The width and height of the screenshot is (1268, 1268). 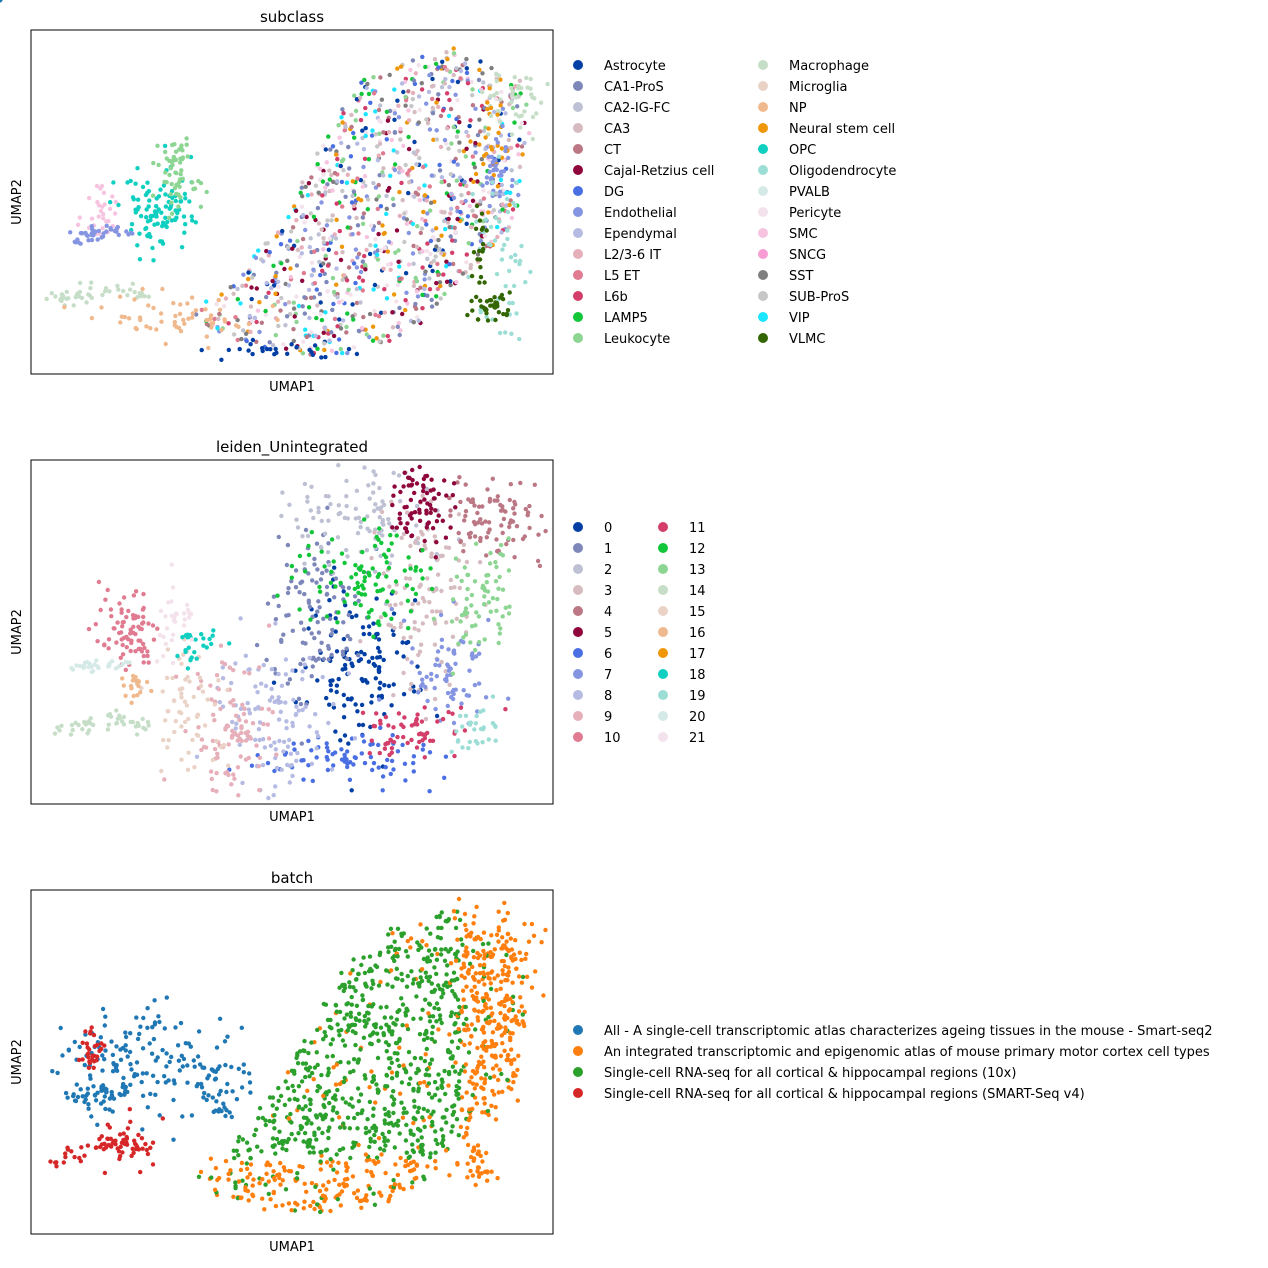 I want to click on legend-marker, so click(x=763, y=212).